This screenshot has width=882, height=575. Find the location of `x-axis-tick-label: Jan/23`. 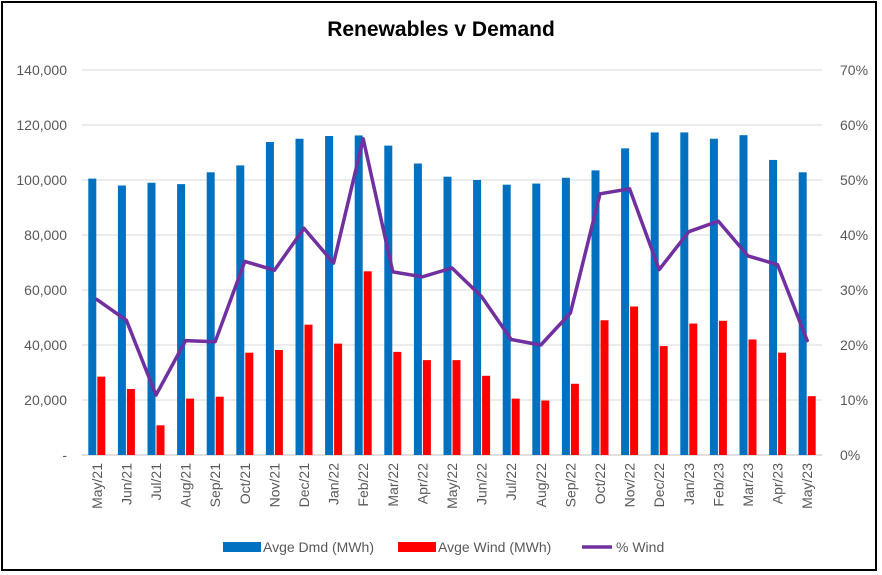

x-axis-tick-label: Jan/23 is located at coordinates (689, 484).